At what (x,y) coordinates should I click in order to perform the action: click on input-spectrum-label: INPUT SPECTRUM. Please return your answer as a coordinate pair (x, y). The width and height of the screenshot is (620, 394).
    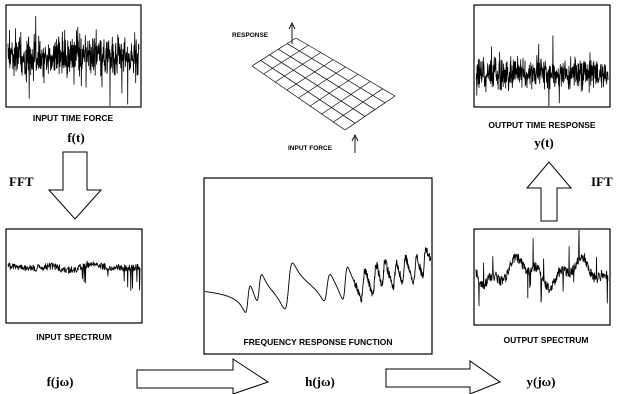
    Looking at the image, I should click on (74, 337).